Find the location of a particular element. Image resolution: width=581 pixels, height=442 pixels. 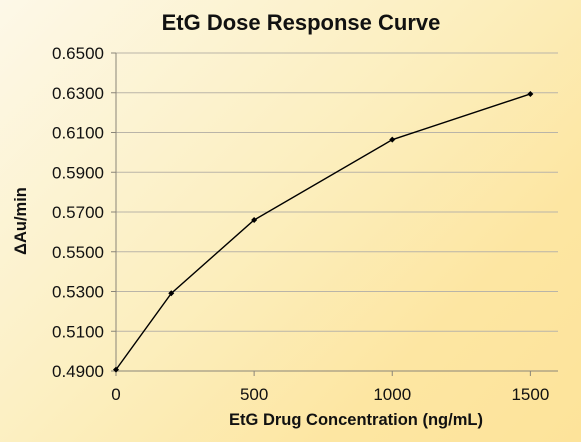

y-axis-label: ΔAu/min is located at coordinates (21, 221).